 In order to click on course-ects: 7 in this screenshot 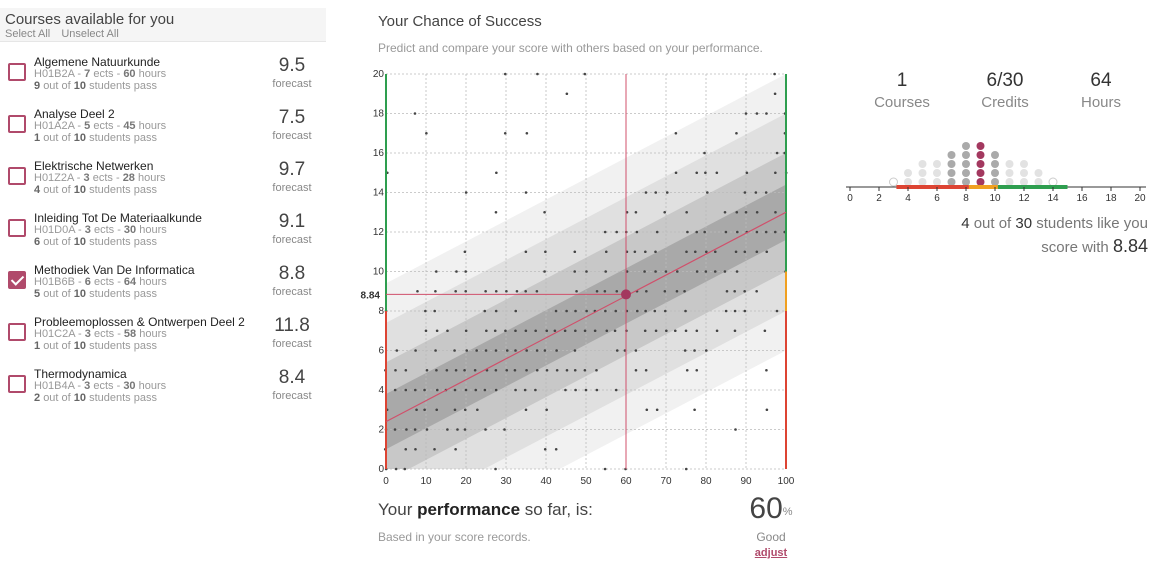, I will do `click(87, 74)`.